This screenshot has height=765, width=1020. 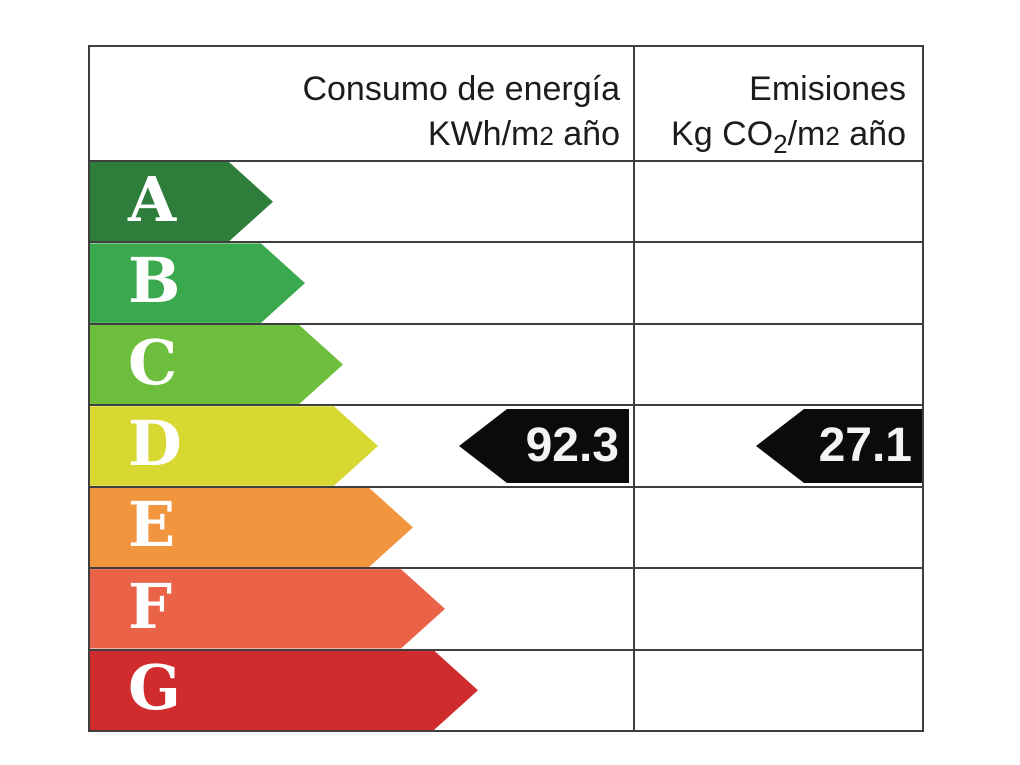 I want to click on energy-cell: D 92.3, so click(x=362, y=446).